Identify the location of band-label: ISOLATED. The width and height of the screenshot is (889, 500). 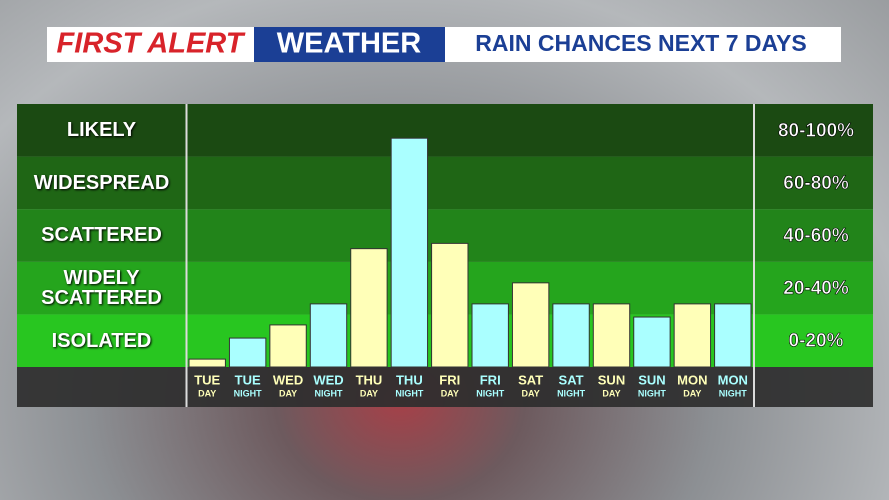
(101, 340).